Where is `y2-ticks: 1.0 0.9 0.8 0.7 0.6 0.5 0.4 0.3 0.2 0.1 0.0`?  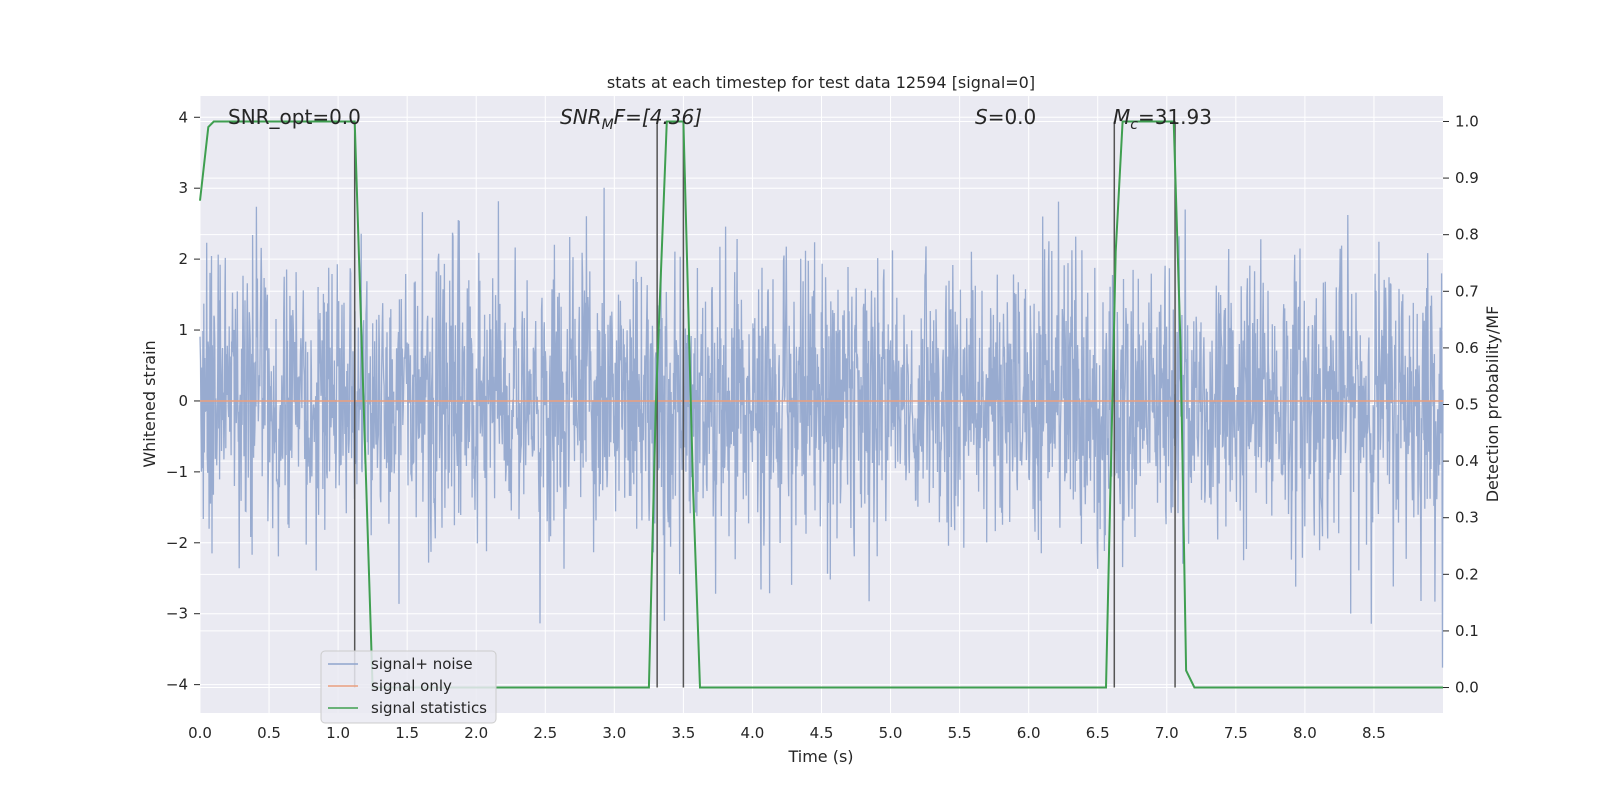
y2-ticks: 1.0 0.9 0.8 0.7 0.6 0.5 0.4 0.3 0.2 0.1 0.0 is located at coordinates (1461, 404).